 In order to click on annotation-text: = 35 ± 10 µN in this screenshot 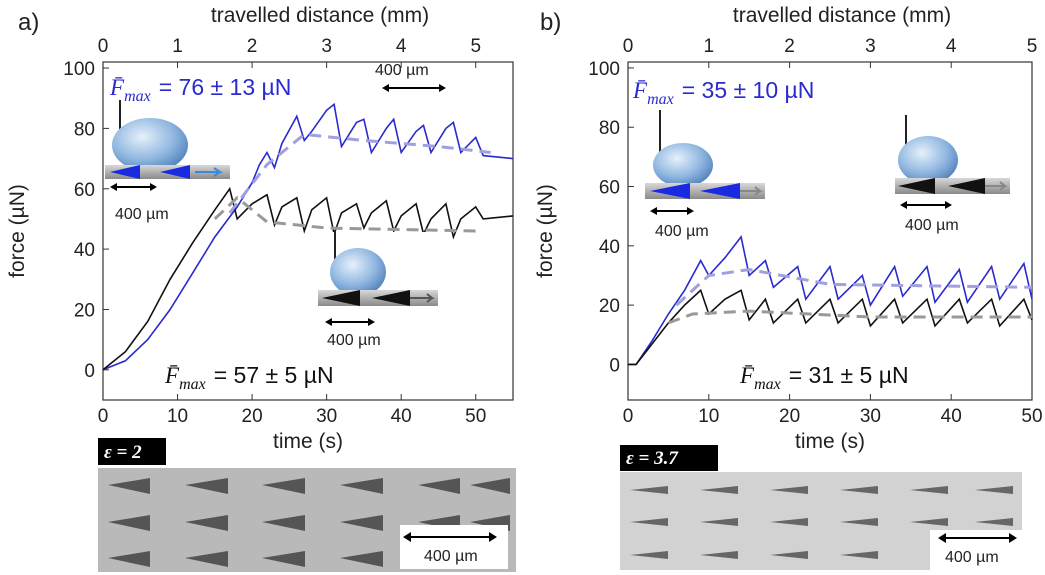, I will do `click(748, 90)`.